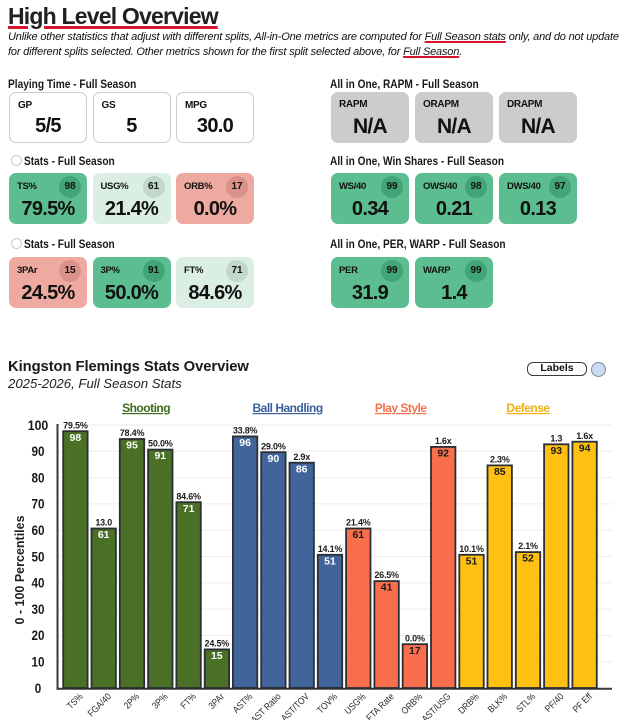 This screenshot has width=635, height=720. What do you see at coordinates (330, 549) in the screenshot?
I see `svg-text: 14.1%` at bounding box center [330, 549].